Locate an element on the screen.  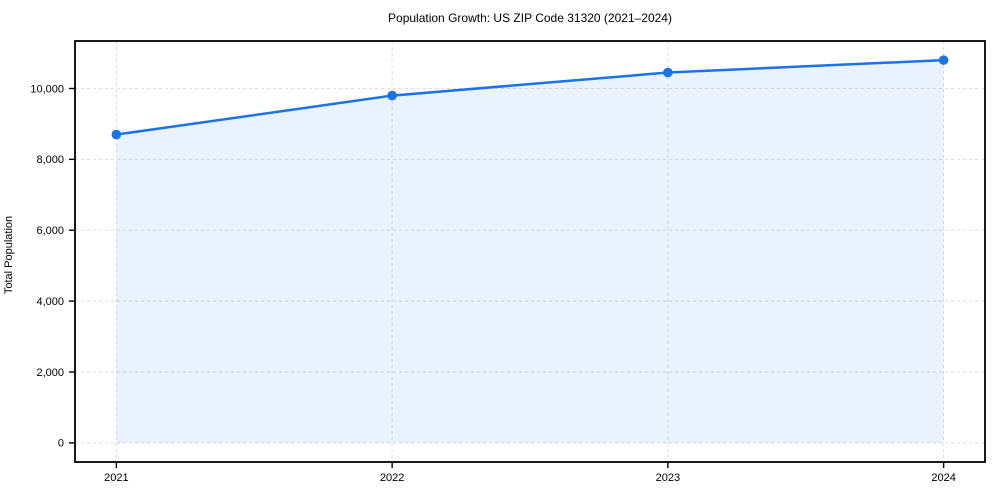
y-tick-label: 4,000 is located at coordinates (50, 302).